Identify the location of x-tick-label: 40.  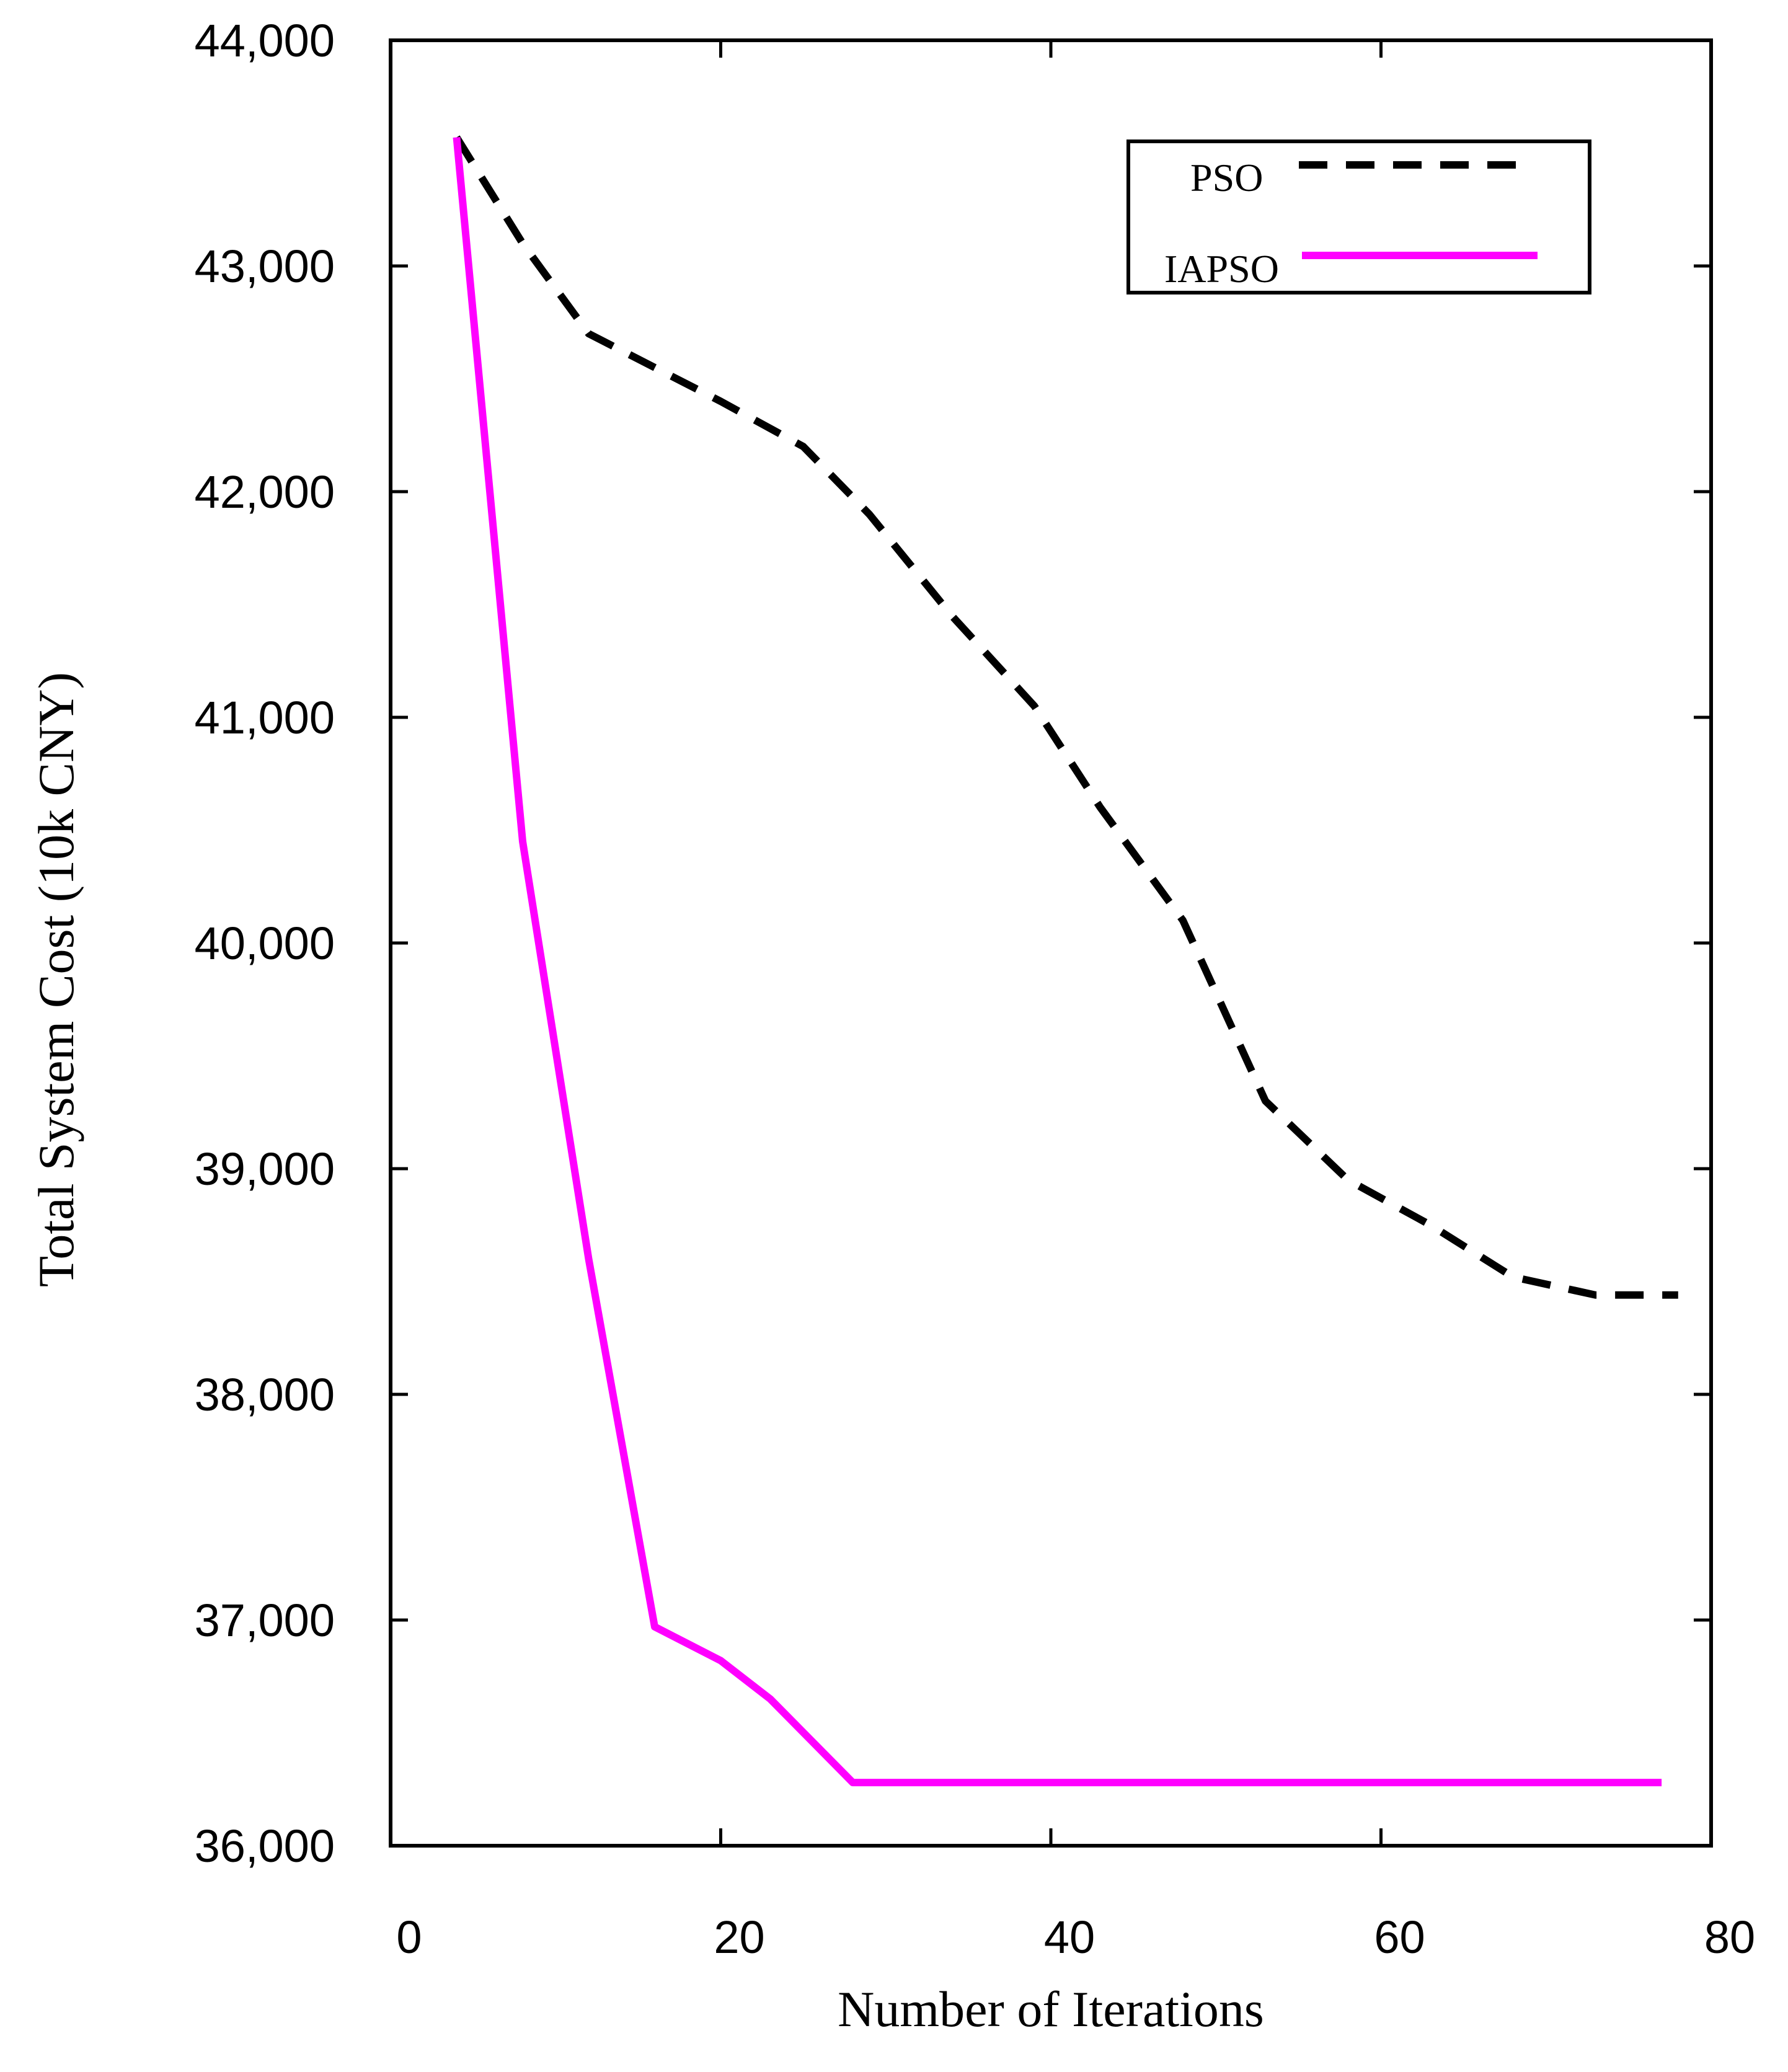
(1069, 1937).